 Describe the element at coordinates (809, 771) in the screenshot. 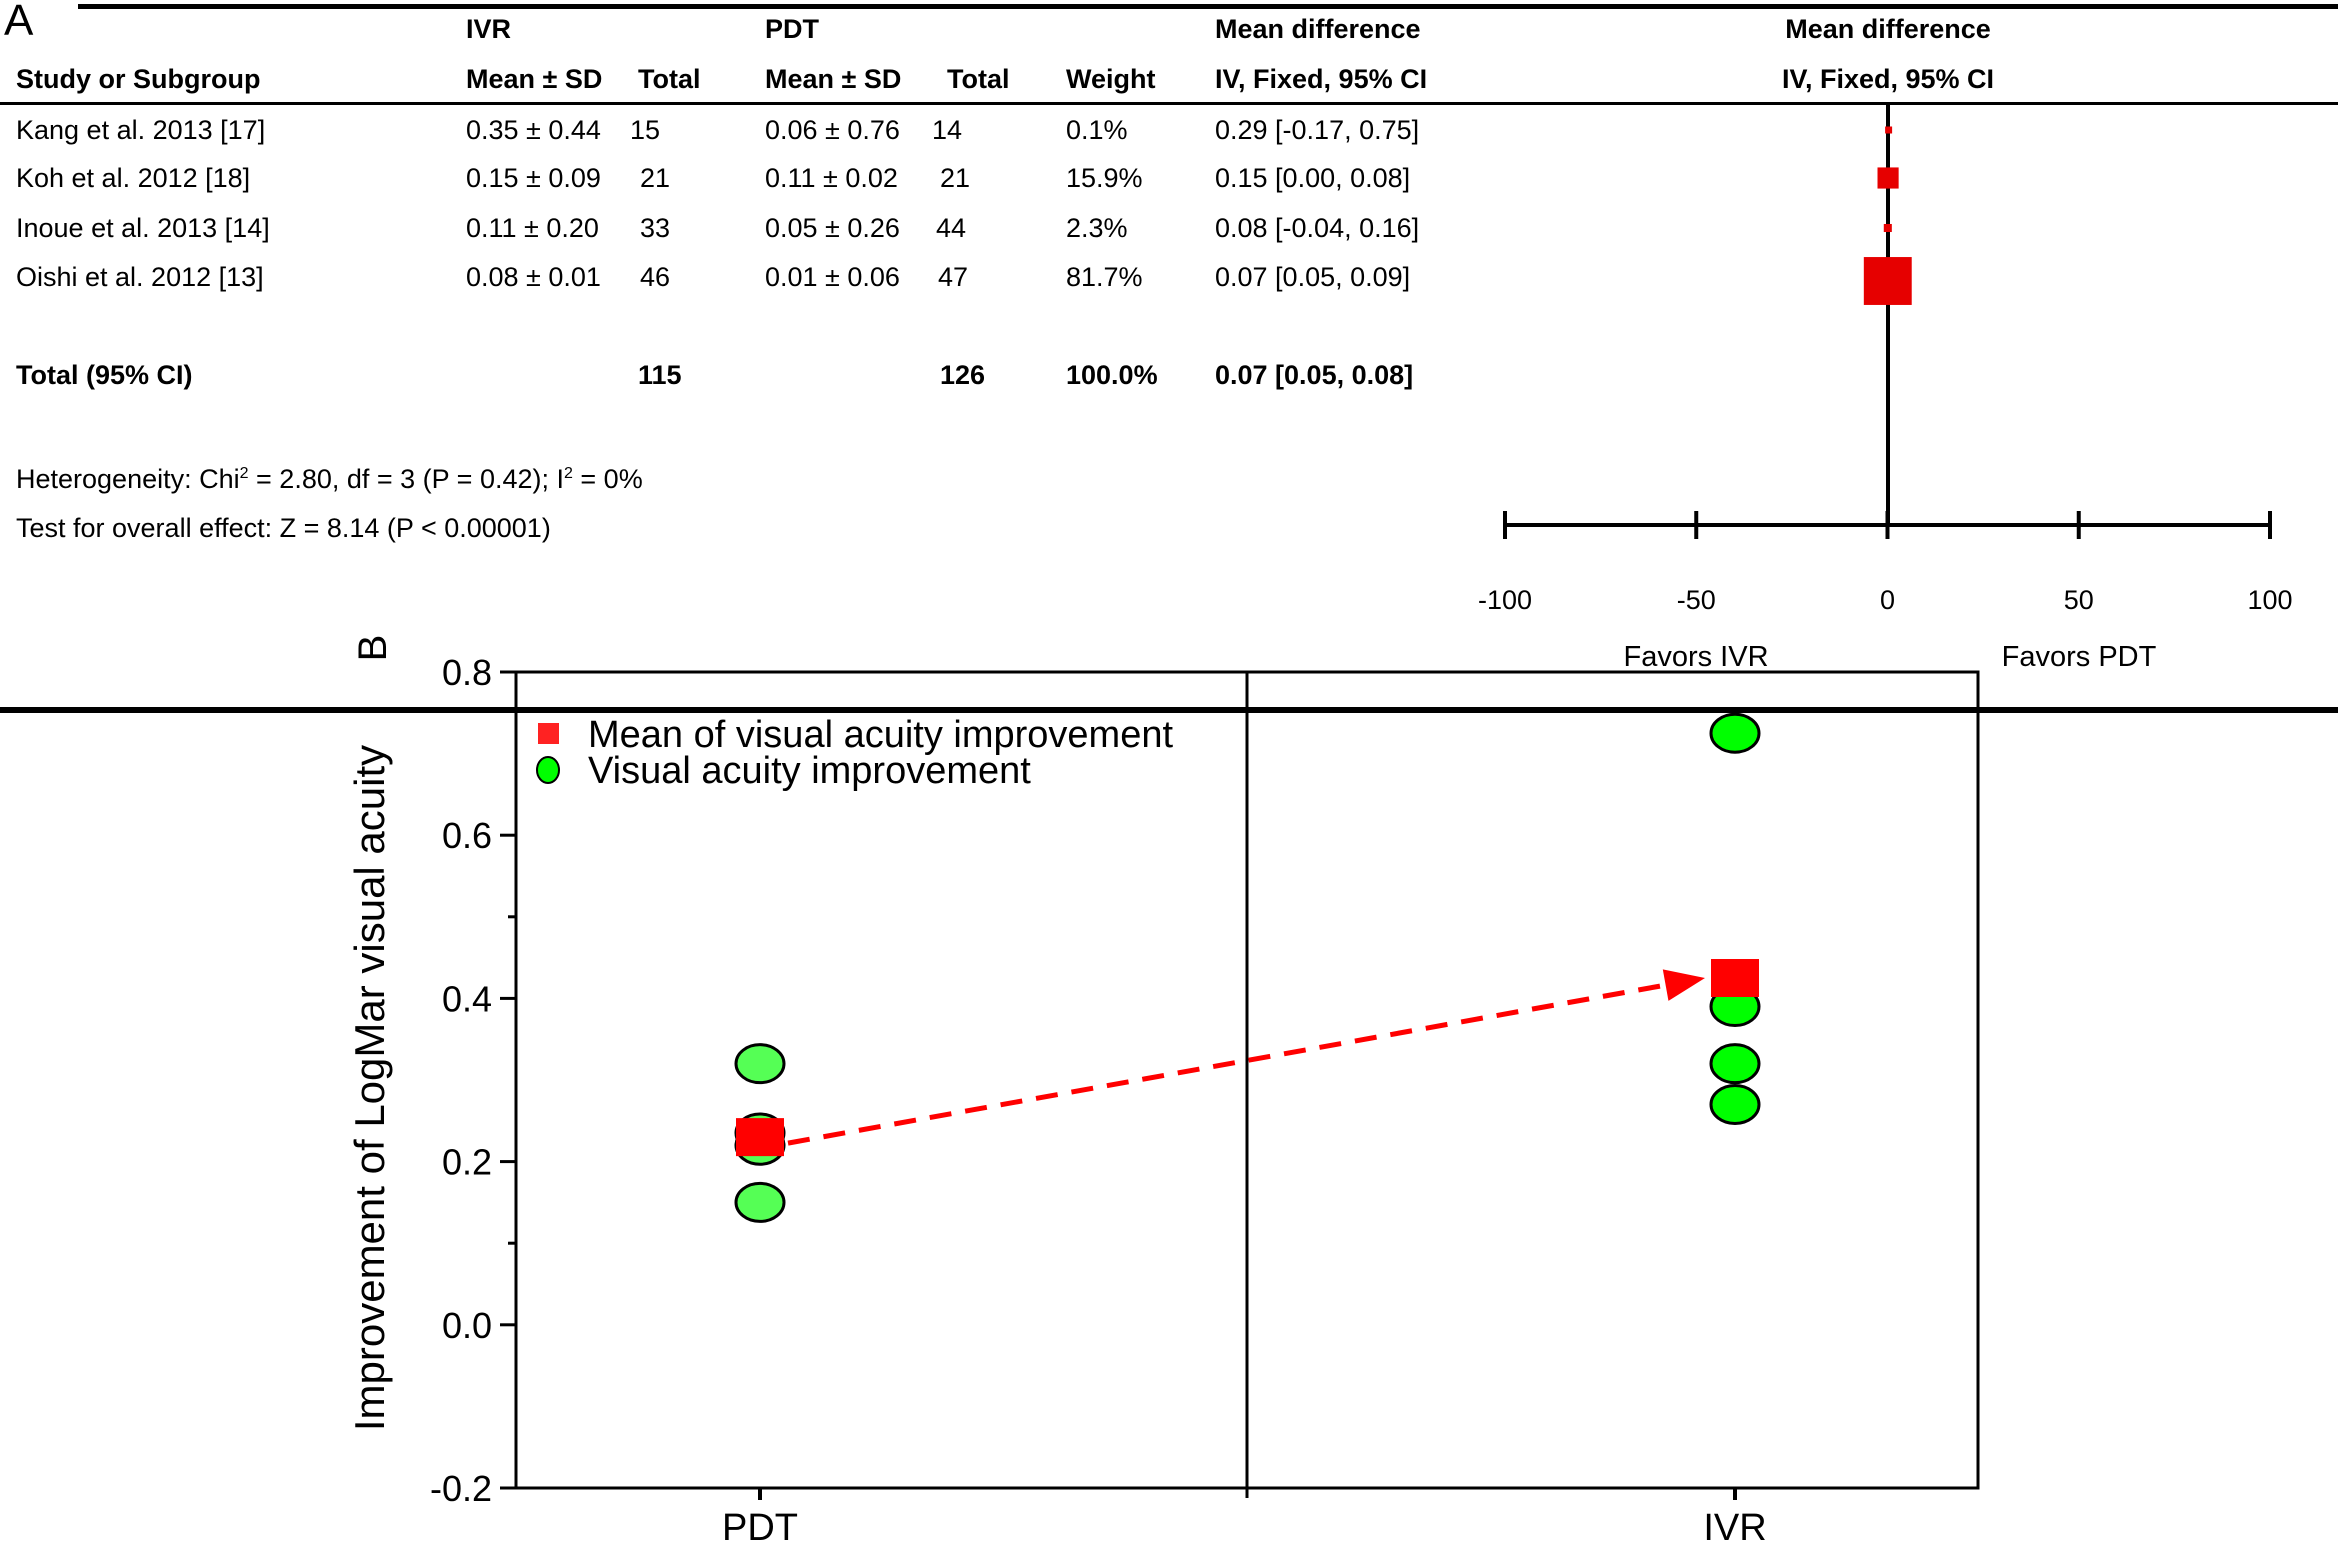

I see `legend-point-label: Visual acuity improvement` at that location.